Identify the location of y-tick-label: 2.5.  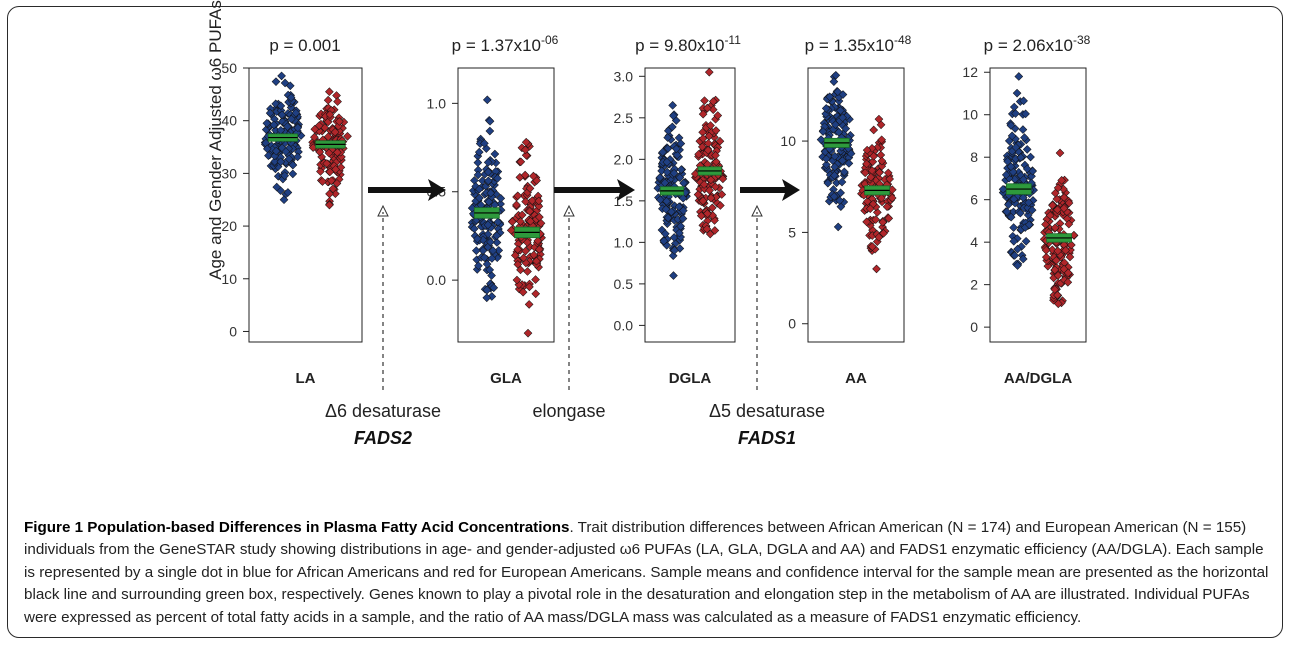
(624, 118).